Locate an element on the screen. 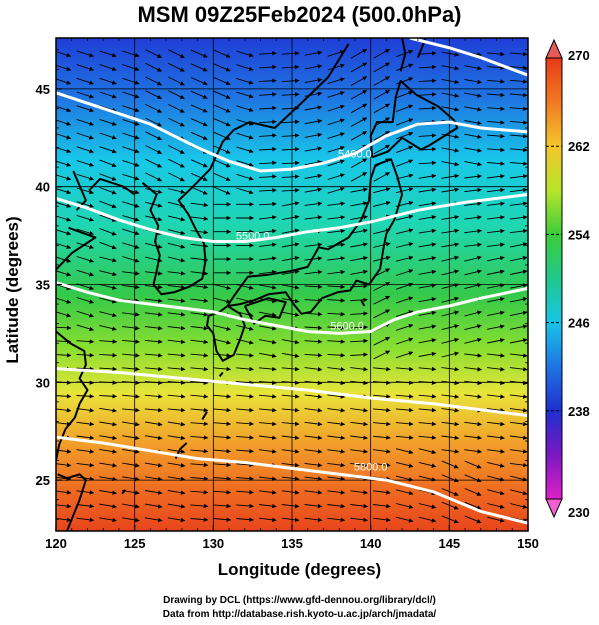 Image resolution: width=599 pixels, height=625 pixels. contour-label: 5500.0 is located at coordinates (253, 237).